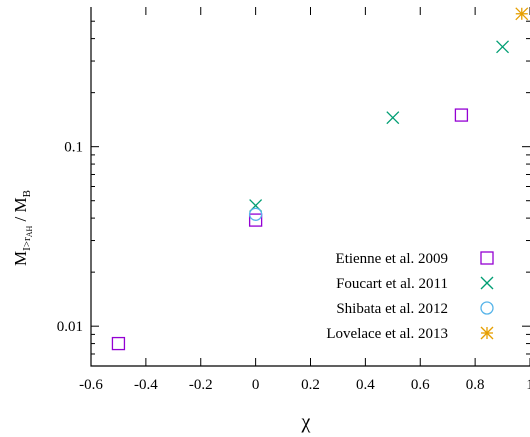  I want to click on x-tick-label: 0.6, so click(420, 385).